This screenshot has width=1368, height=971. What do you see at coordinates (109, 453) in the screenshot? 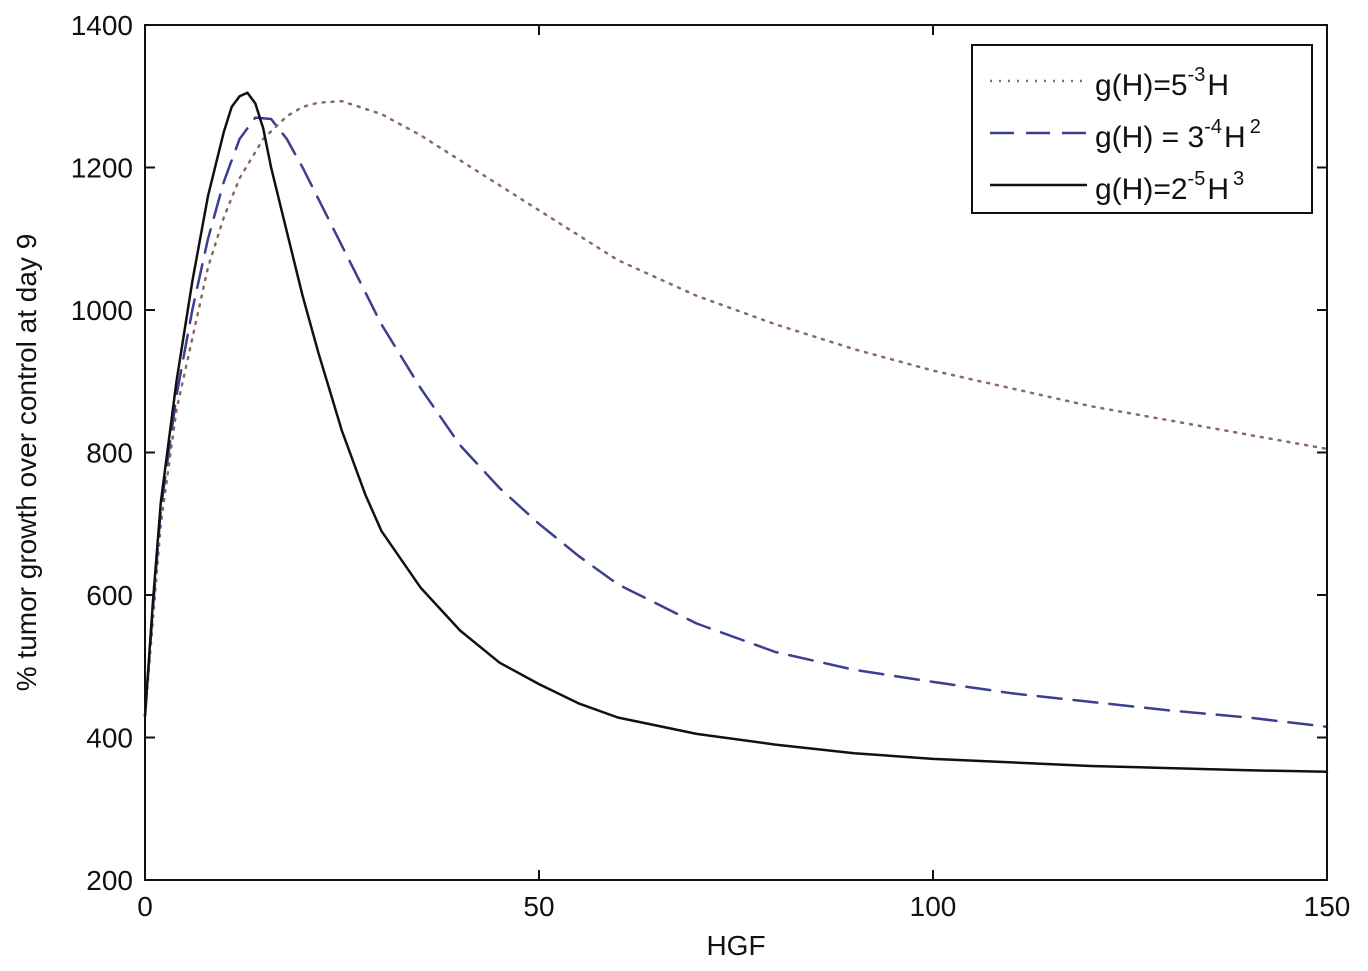
I see `y-tick-label: 800` at bounding box center [109, 453].